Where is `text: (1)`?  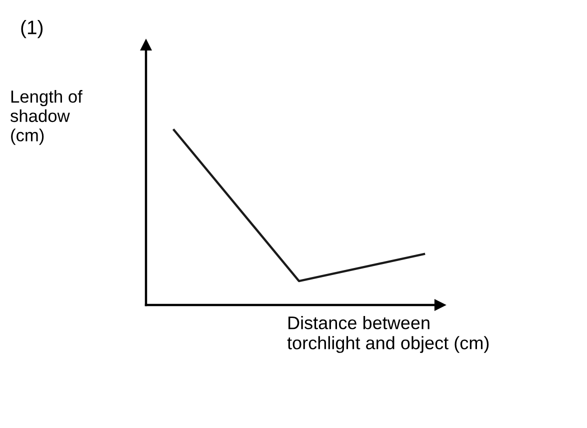
text: (1) is located at coordinates (32, 29).